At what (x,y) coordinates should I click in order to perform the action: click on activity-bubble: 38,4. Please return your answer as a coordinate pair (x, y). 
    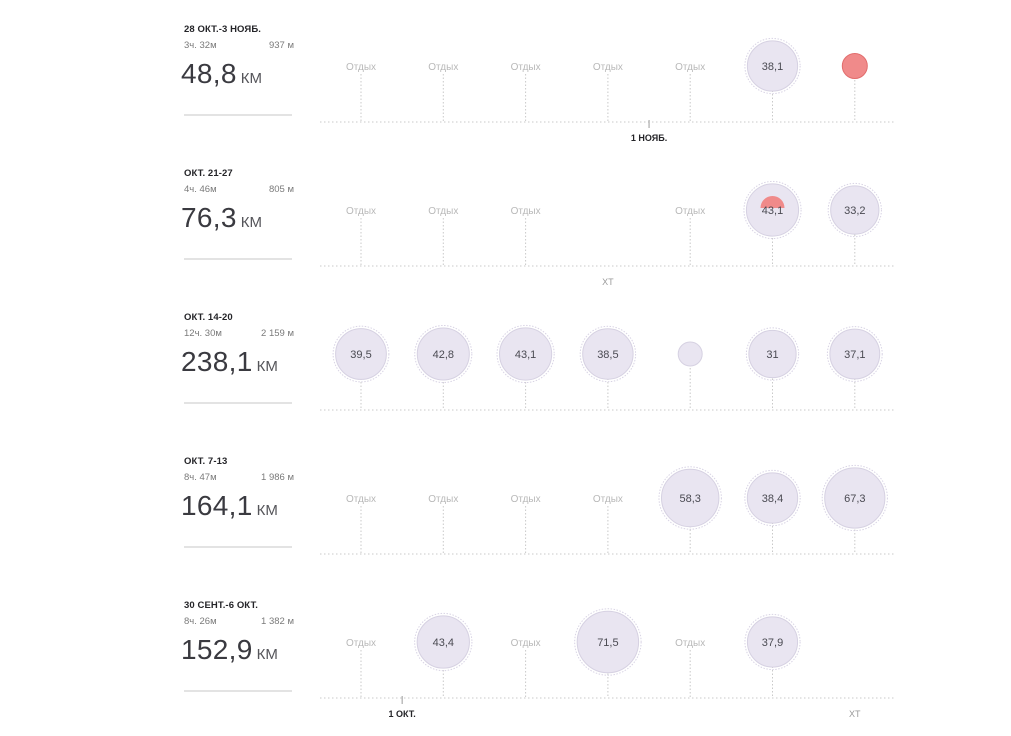
    Looking at the image, I should click on (772, 498).